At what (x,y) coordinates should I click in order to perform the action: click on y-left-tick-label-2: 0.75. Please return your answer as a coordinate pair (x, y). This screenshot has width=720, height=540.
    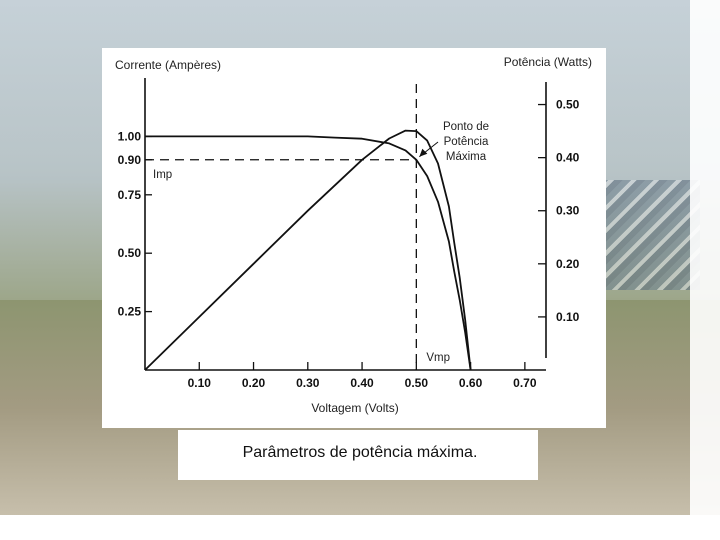
    Looking at the image, I should click on (130, 195).